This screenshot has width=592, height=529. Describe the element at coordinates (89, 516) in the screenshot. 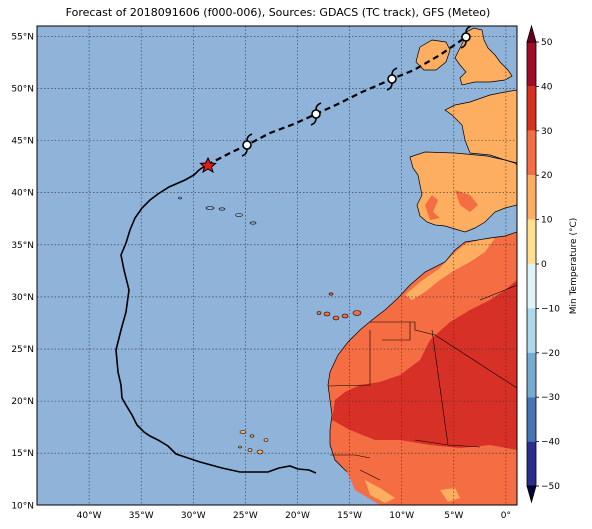

I see `lon-label: 40°W` at that location.